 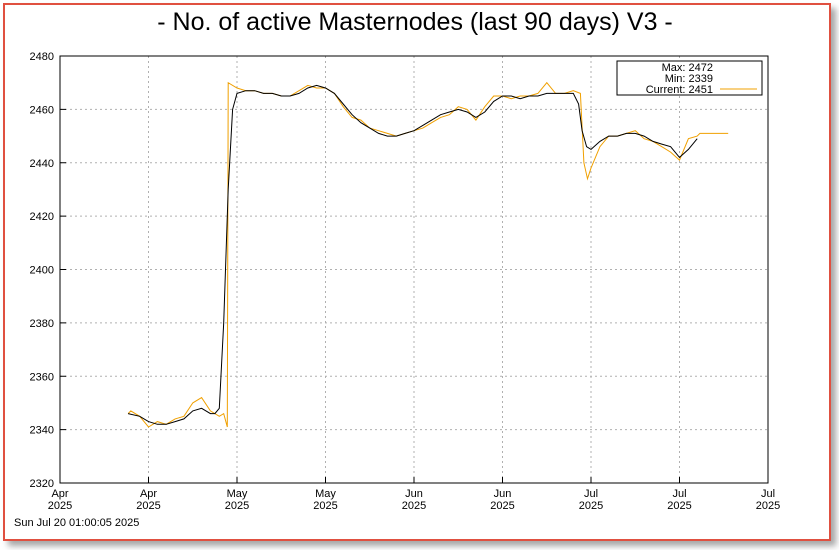 What do you see at coordinates (42, 164) in the screenshot?
I see `y-tick-label: 2440` at bounding box center [42, 164].